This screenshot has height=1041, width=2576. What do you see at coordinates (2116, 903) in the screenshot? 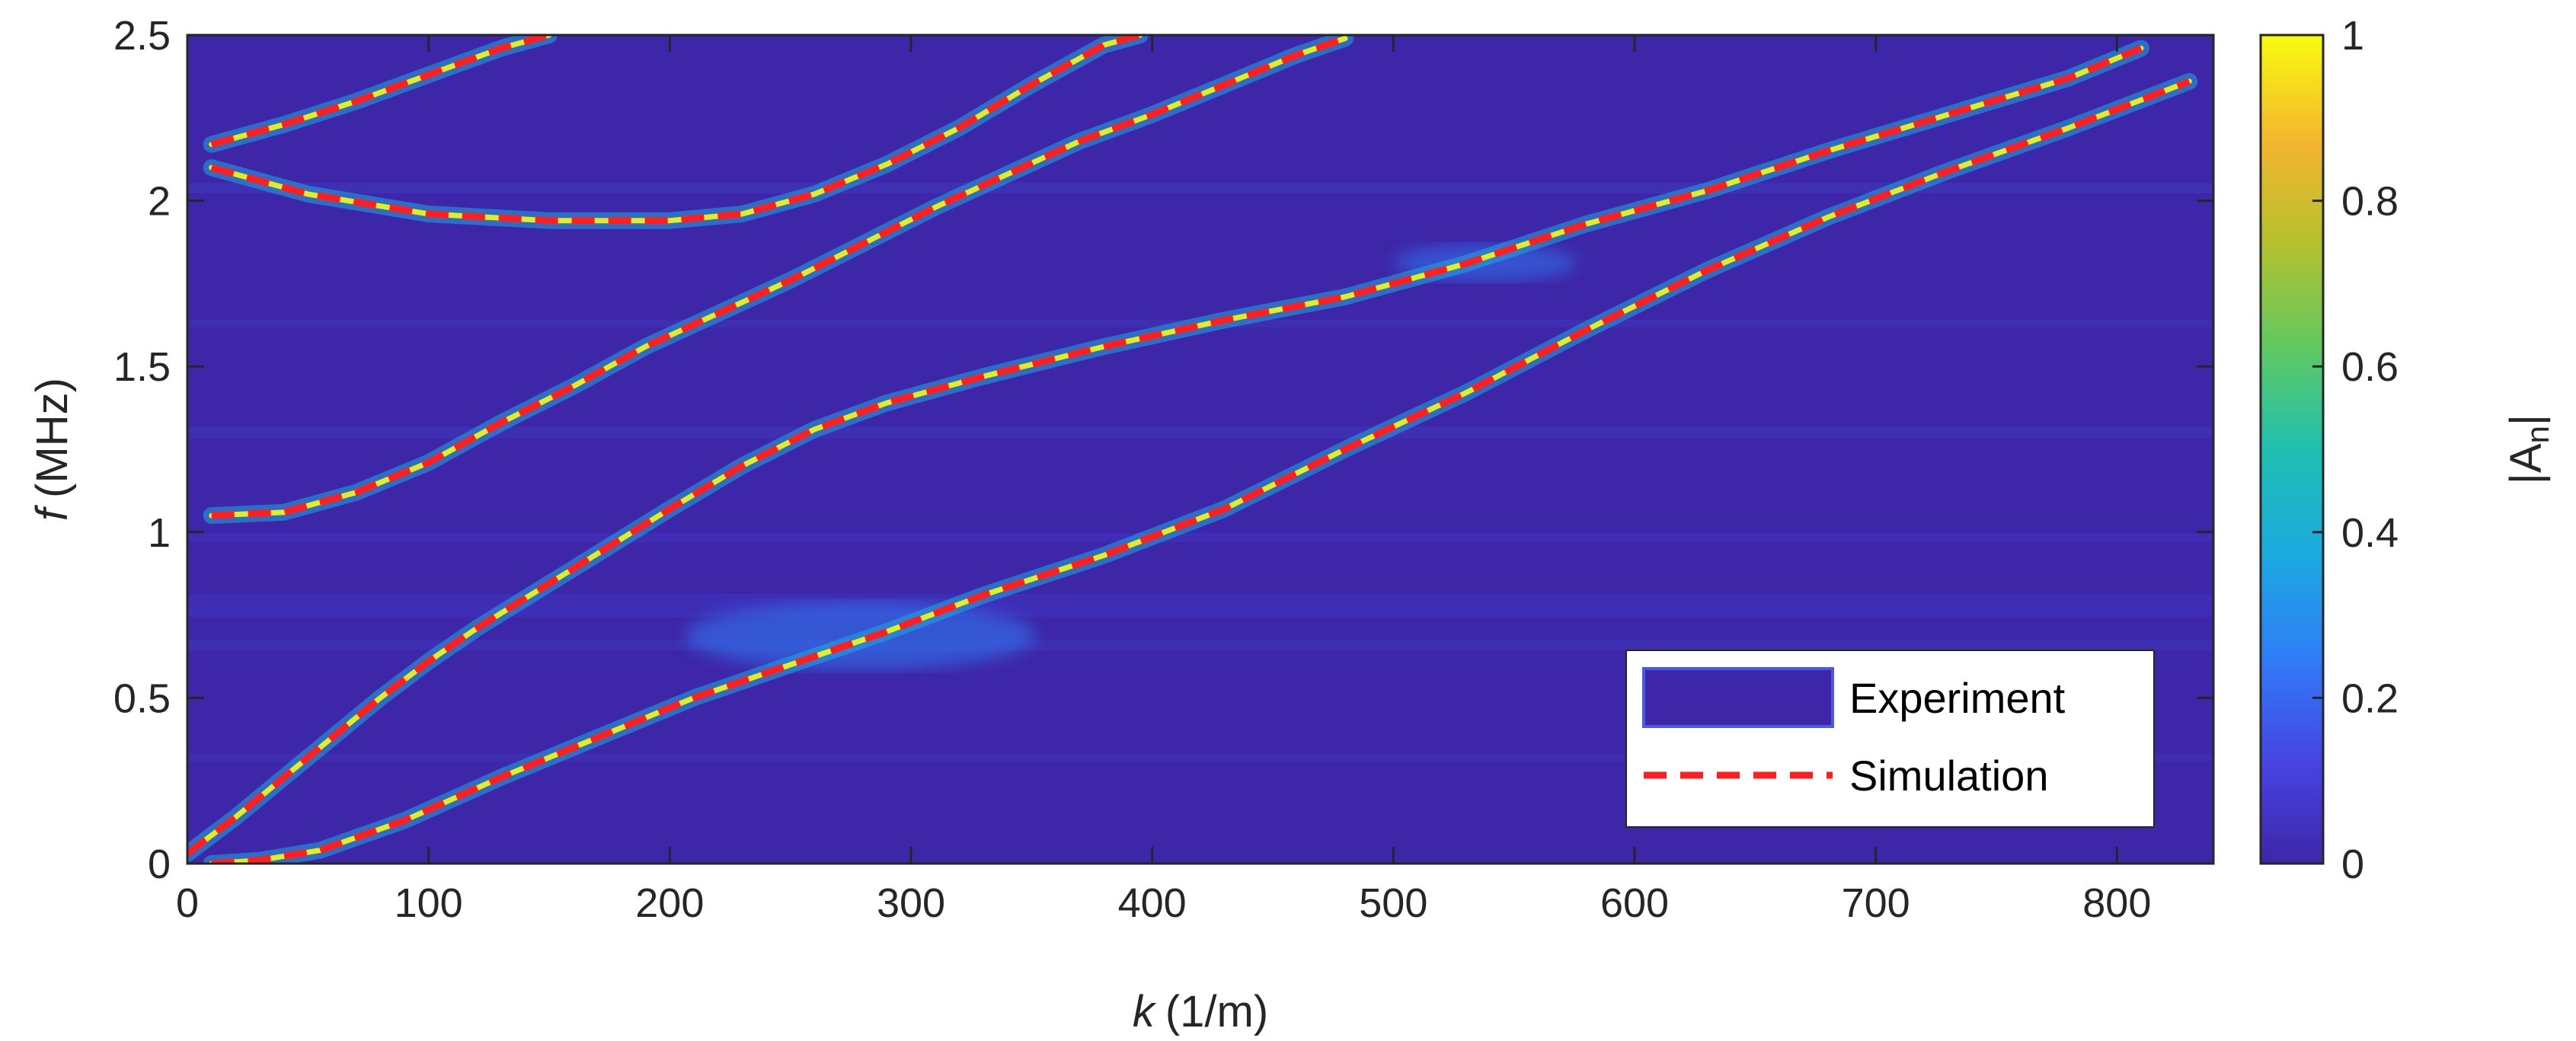
I see `x-tick-label: 800` at bounding box center [2116, 903].